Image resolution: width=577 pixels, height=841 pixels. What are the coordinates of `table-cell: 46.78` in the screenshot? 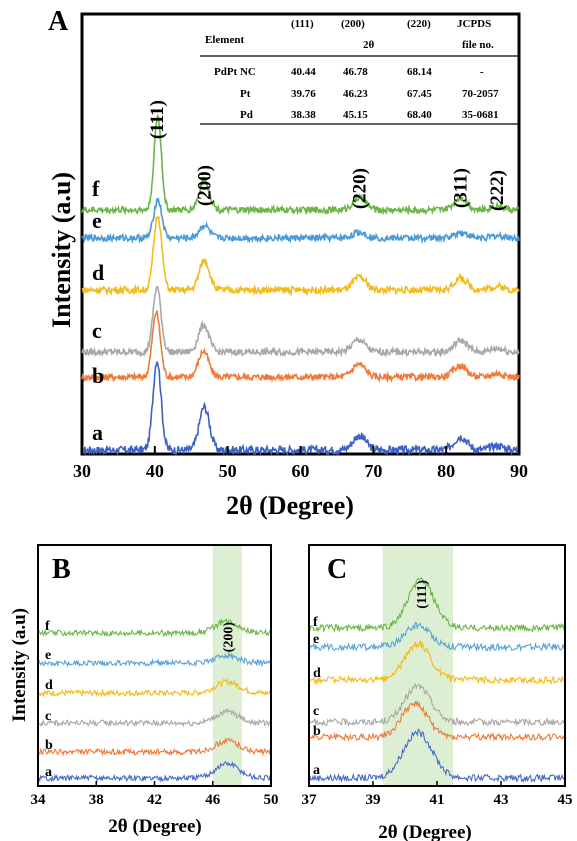 It's located at (355, 72).